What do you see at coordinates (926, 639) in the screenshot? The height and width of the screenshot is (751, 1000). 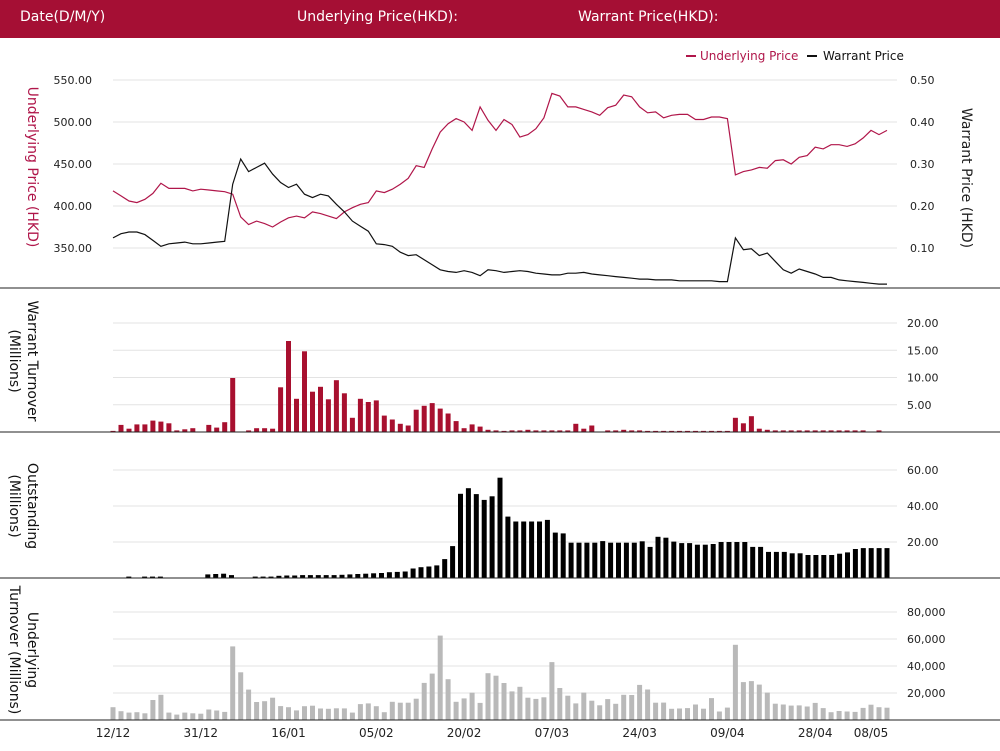 I see `y-tick-label: 60,000` at bounding box center [926, 639].